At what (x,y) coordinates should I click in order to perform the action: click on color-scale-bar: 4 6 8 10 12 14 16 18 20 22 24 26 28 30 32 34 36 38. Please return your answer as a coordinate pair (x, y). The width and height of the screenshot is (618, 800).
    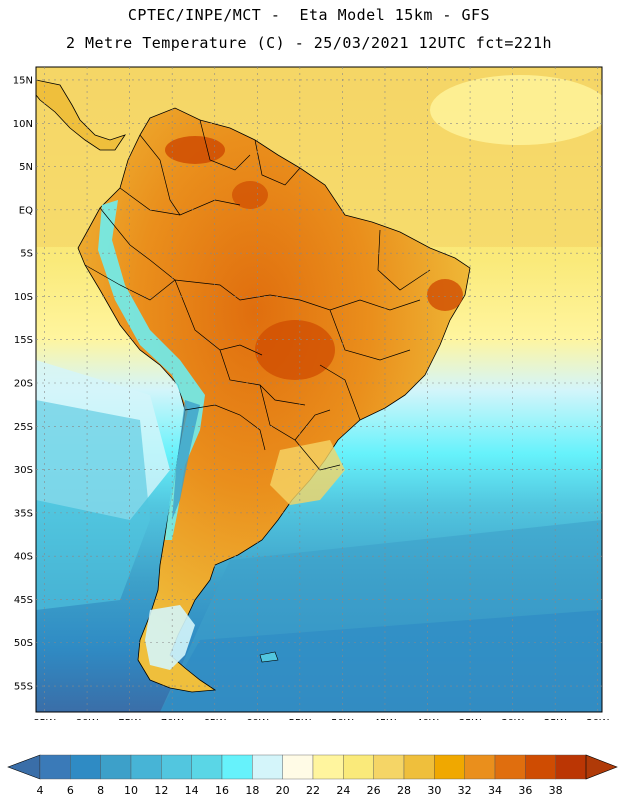
    Looking at the image, I should click on (312, 775).